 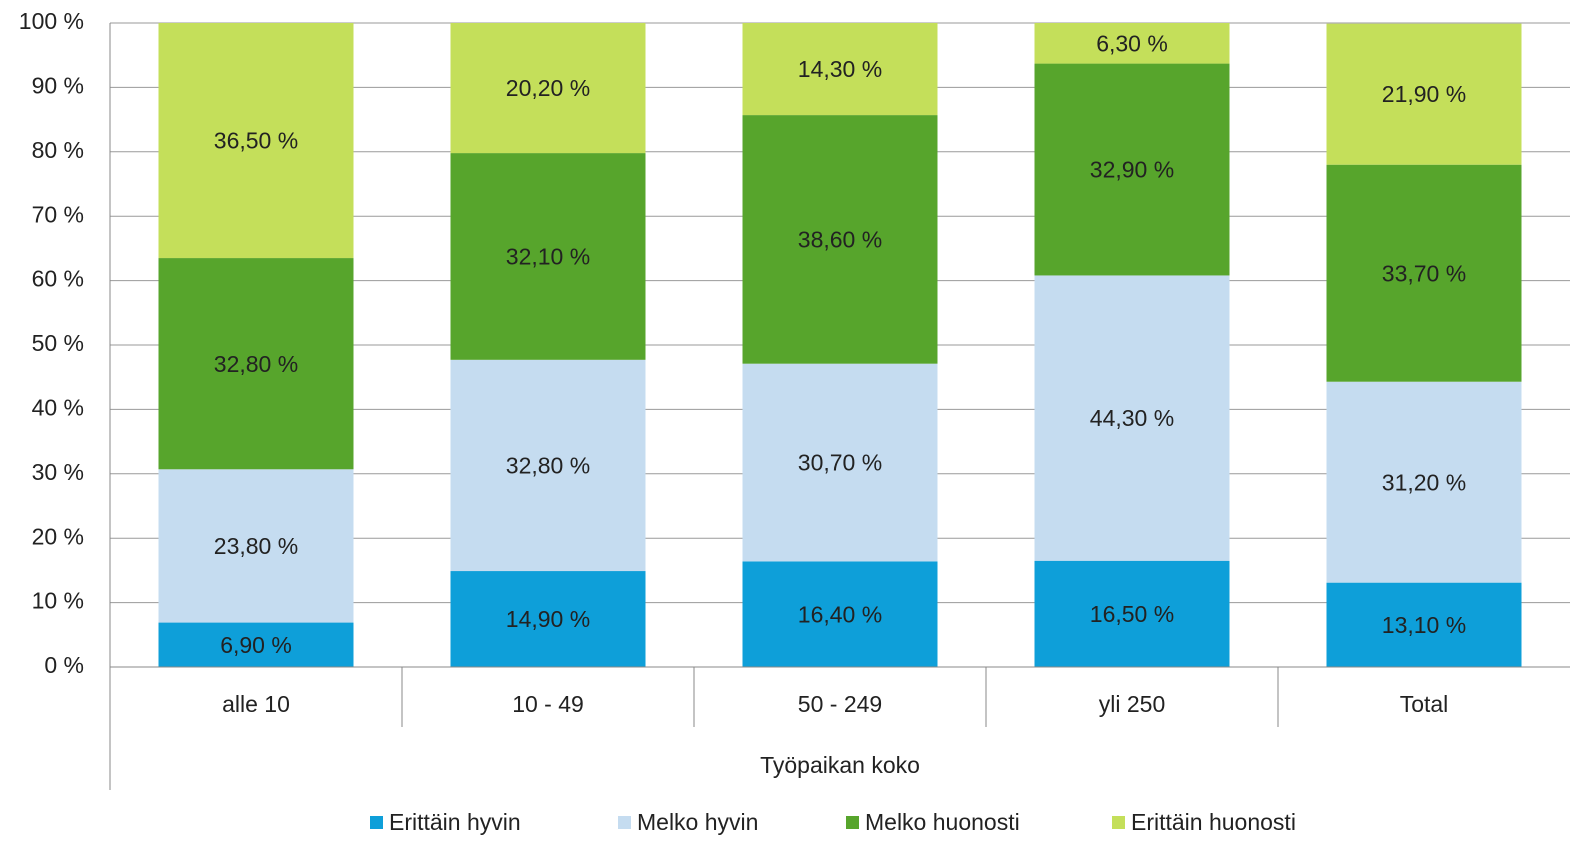 What do you see at coordinates (58, 150) in the screenshot?
I see `y-tick-label: 80 %` at bounding box center [58, 150].